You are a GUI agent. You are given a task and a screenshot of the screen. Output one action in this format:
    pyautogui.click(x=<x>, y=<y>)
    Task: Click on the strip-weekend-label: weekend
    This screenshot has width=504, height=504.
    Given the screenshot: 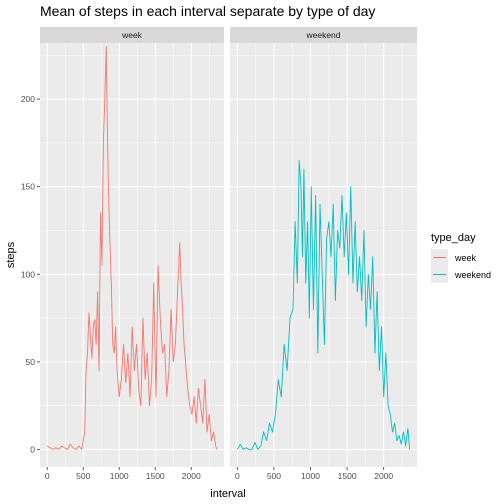 What is the action you would take?
    pyautogui.click(x=322, y=35)
    